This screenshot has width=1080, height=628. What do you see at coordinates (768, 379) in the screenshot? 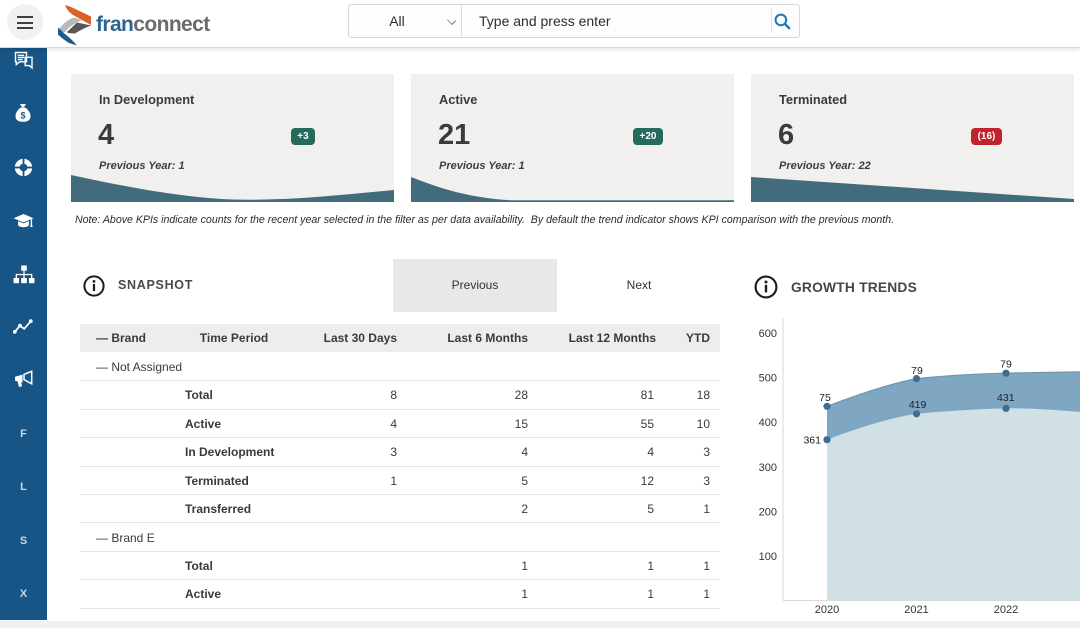
I see `svg-text: 500` at bounding box center [768, 379].